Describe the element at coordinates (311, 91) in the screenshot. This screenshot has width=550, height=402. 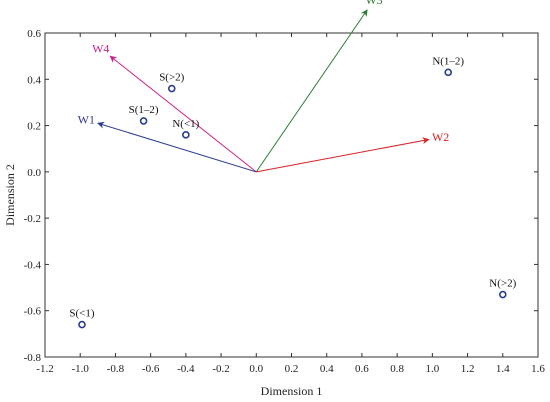
I see `vector-w3` at that location.